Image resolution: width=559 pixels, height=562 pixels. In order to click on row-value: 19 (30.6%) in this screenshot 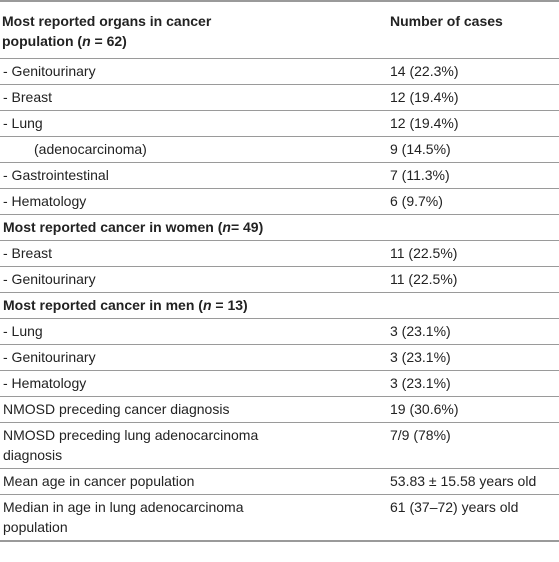, I will do `click(424, 409)`.